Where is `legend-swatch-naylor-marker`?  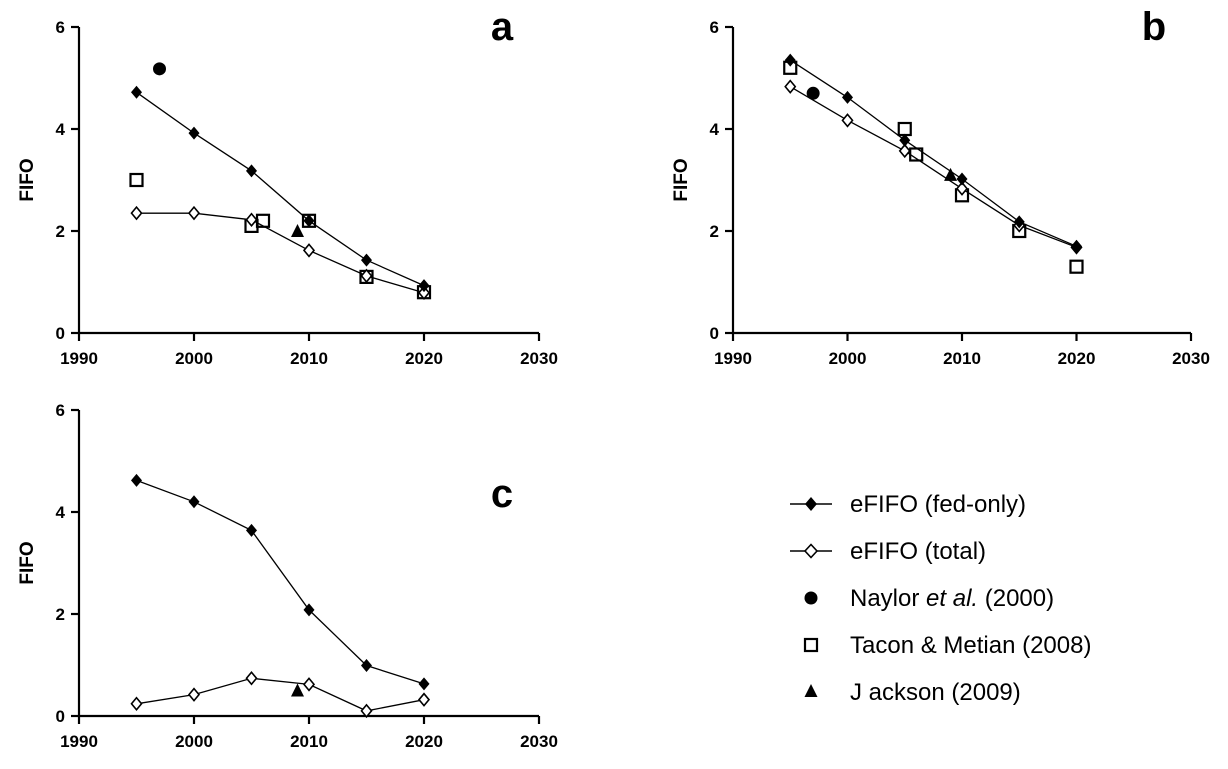 legend-swatch-naylor-marker is located at coordinates (811, 598).